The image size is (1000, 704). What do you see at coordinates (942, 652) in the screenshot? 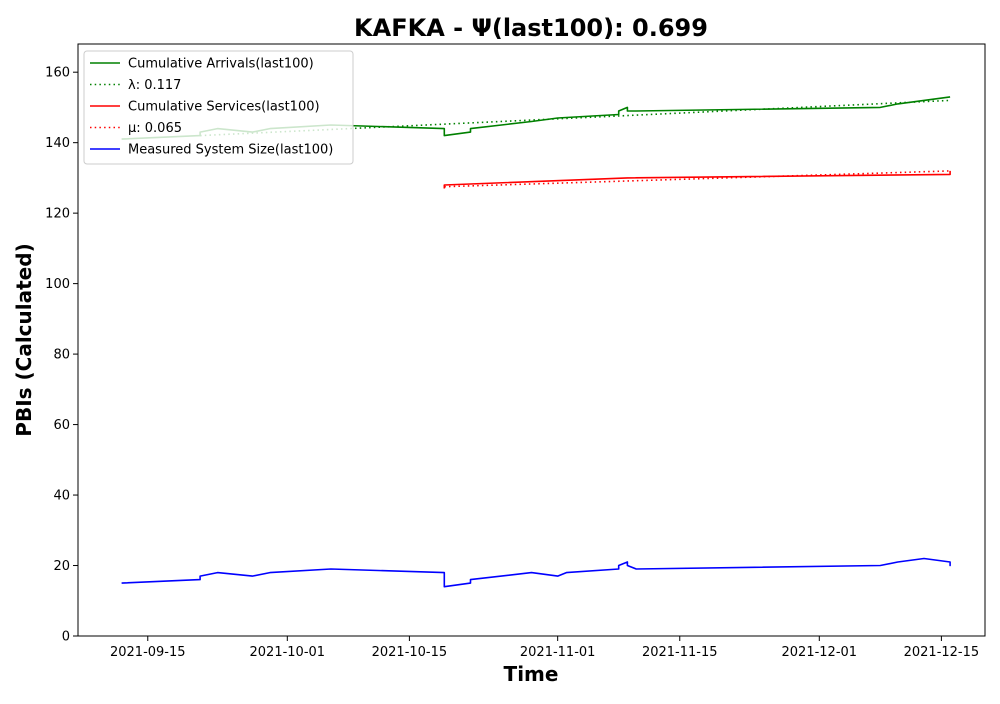
I see `x-tick-label: 2021-12-15` at bounding box center [942, 652].